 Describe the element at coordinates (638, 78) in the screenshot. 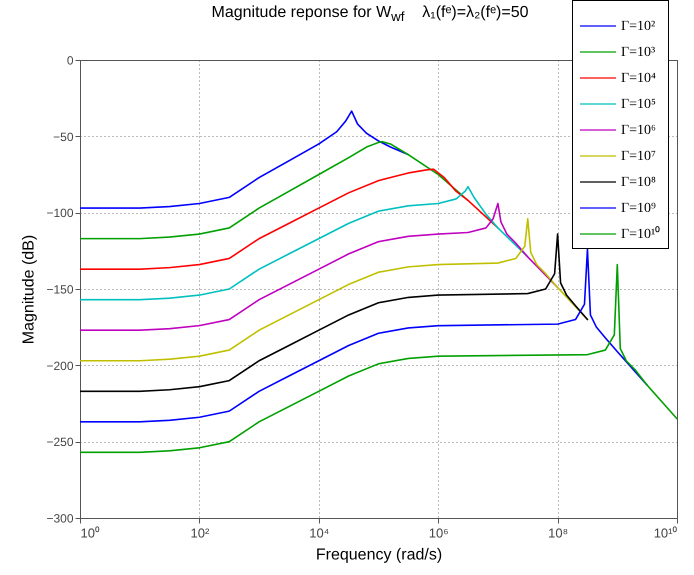

I see `legend-label: Γ=10⁴` at that location.